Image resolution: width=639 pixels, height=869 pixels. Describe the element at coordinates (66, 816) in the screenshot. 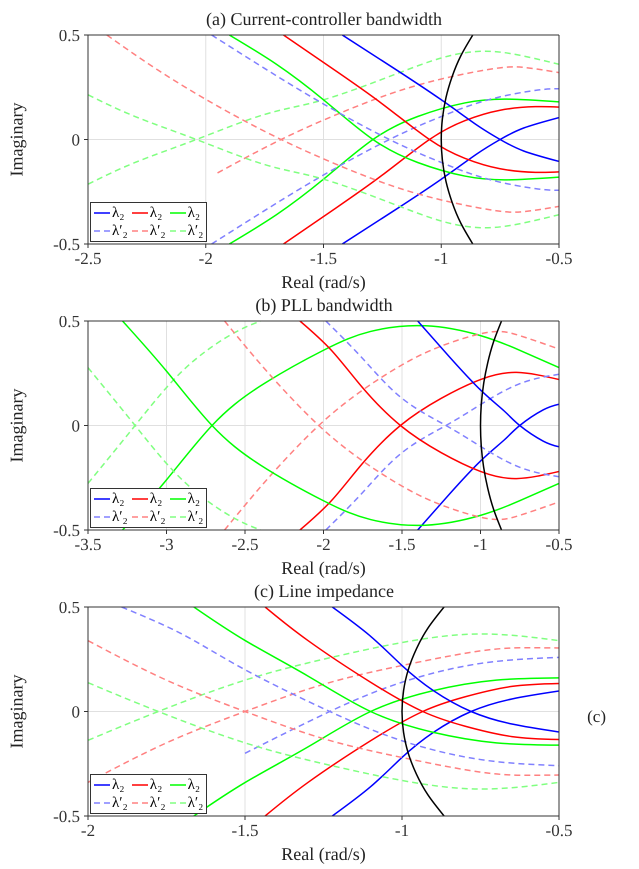

I see `y-tick-label: -0.5` at that location.